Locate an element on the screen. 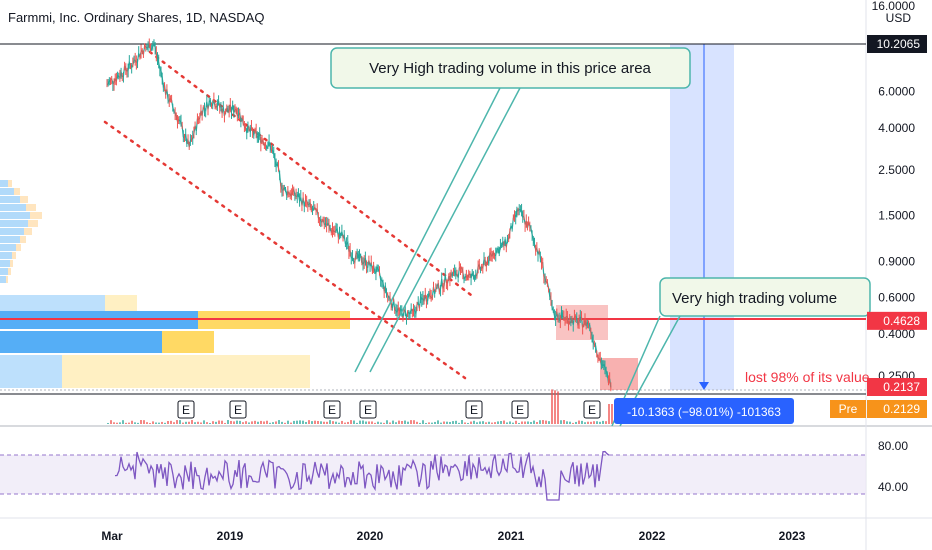 This screenshot has width=932, height=550. chart-title: Farmmi, Inc. Ordinary Shares, 1D, NASDAQ is located at coordinates (136, 17).